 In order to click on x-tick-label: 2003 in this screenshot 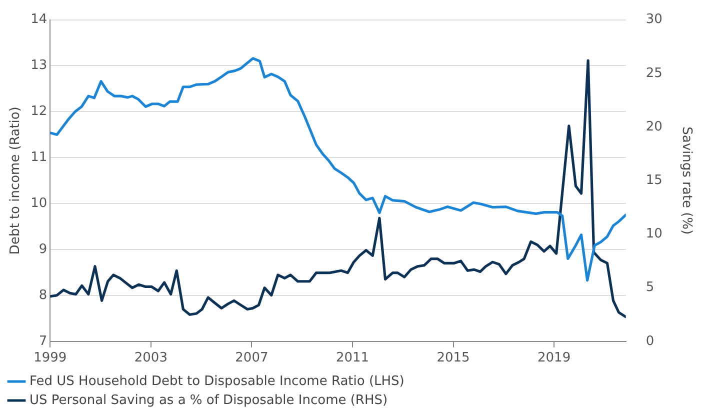, I will do `click(151, 358)`.